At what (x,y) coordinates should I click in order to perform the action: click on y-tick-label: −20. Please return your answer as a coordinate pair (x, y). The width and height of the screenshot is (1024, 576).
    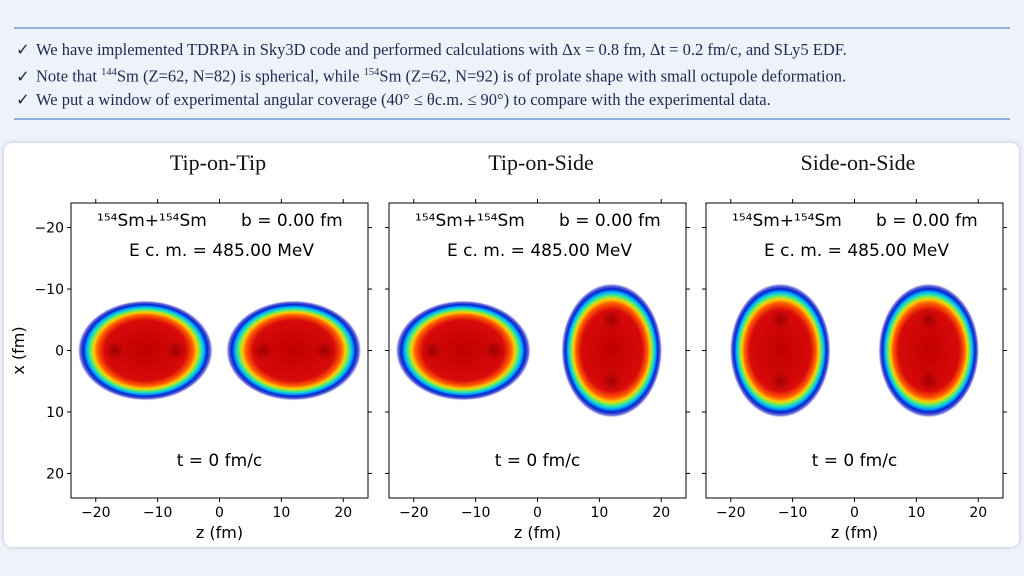
    Looking at the image, I should click on (49, 229).